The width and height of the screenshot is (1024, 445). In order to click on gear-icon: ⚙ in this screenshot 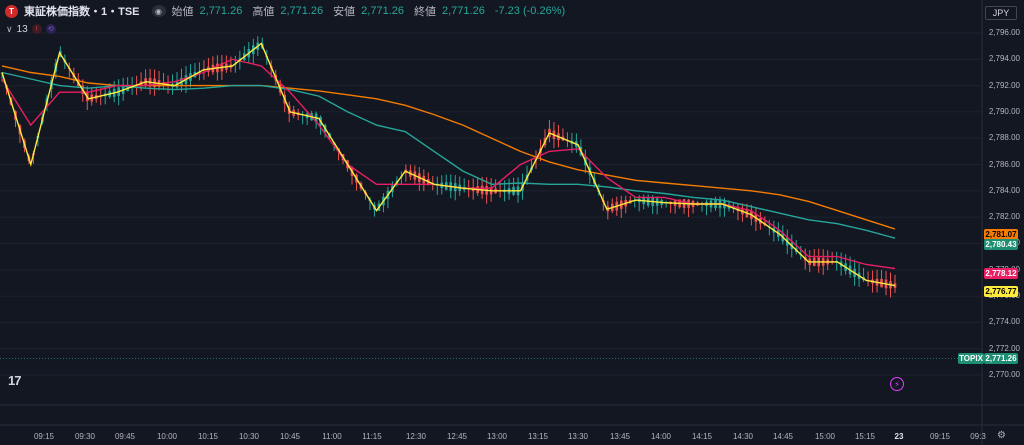, I will do `click(1001, 435)`.